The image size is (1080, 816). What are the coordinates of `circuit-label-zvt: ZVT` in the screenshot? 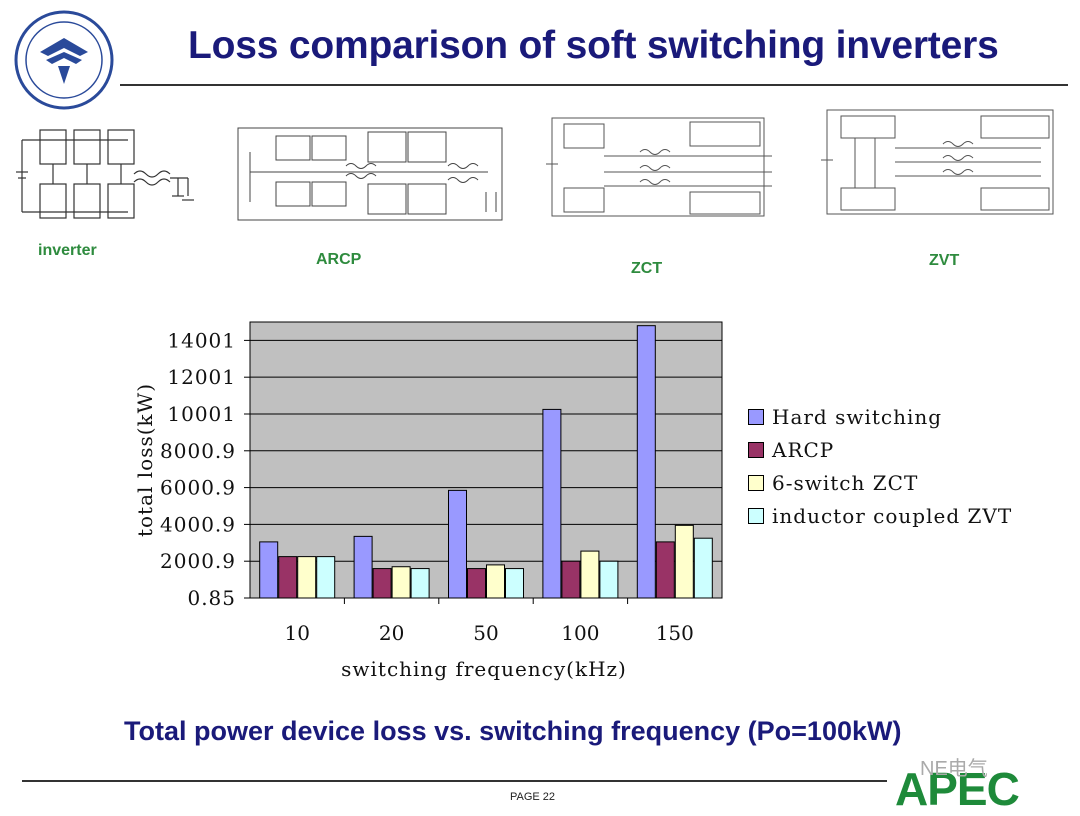 It's located at (944, 260).